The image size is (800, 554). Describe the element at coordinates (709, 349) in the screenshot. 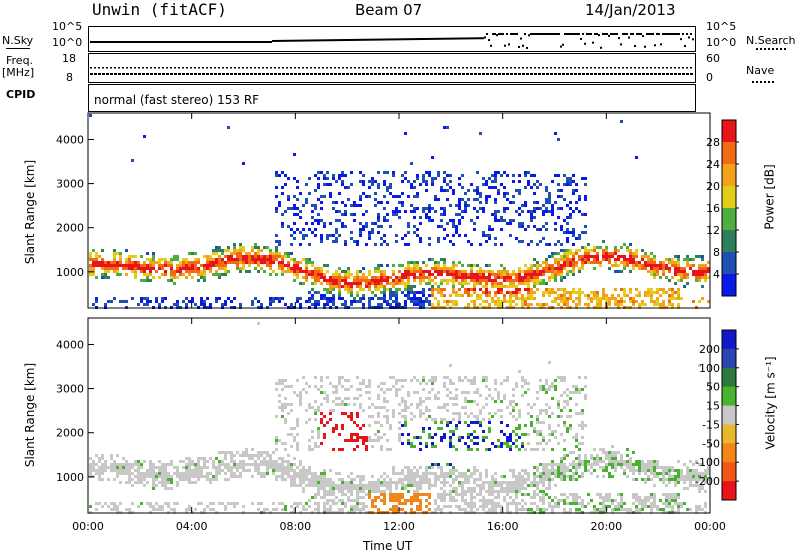

I see `colorbar-tick-label: 200` at that location.